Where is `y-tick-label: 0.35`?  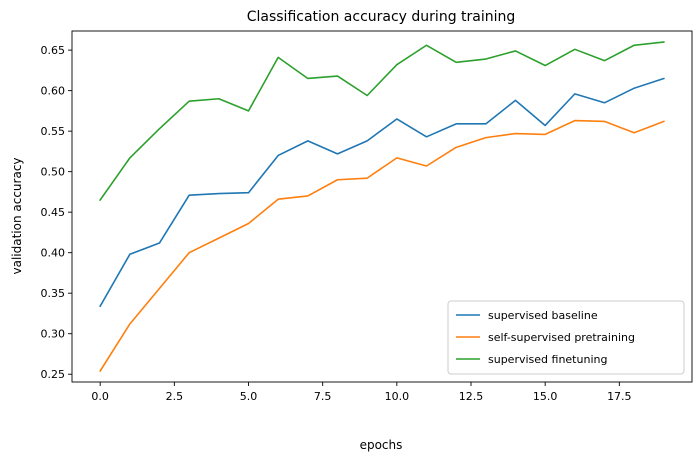
y-tick-label: 0.35 is located at coordinates (53, 293).